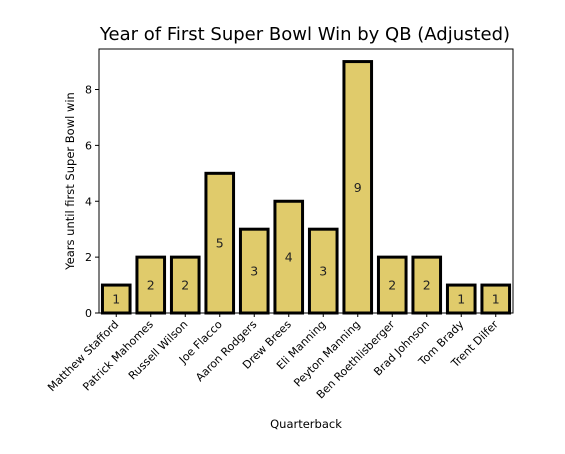  I want to click on bar-value-label: 9, so click(358, 187).